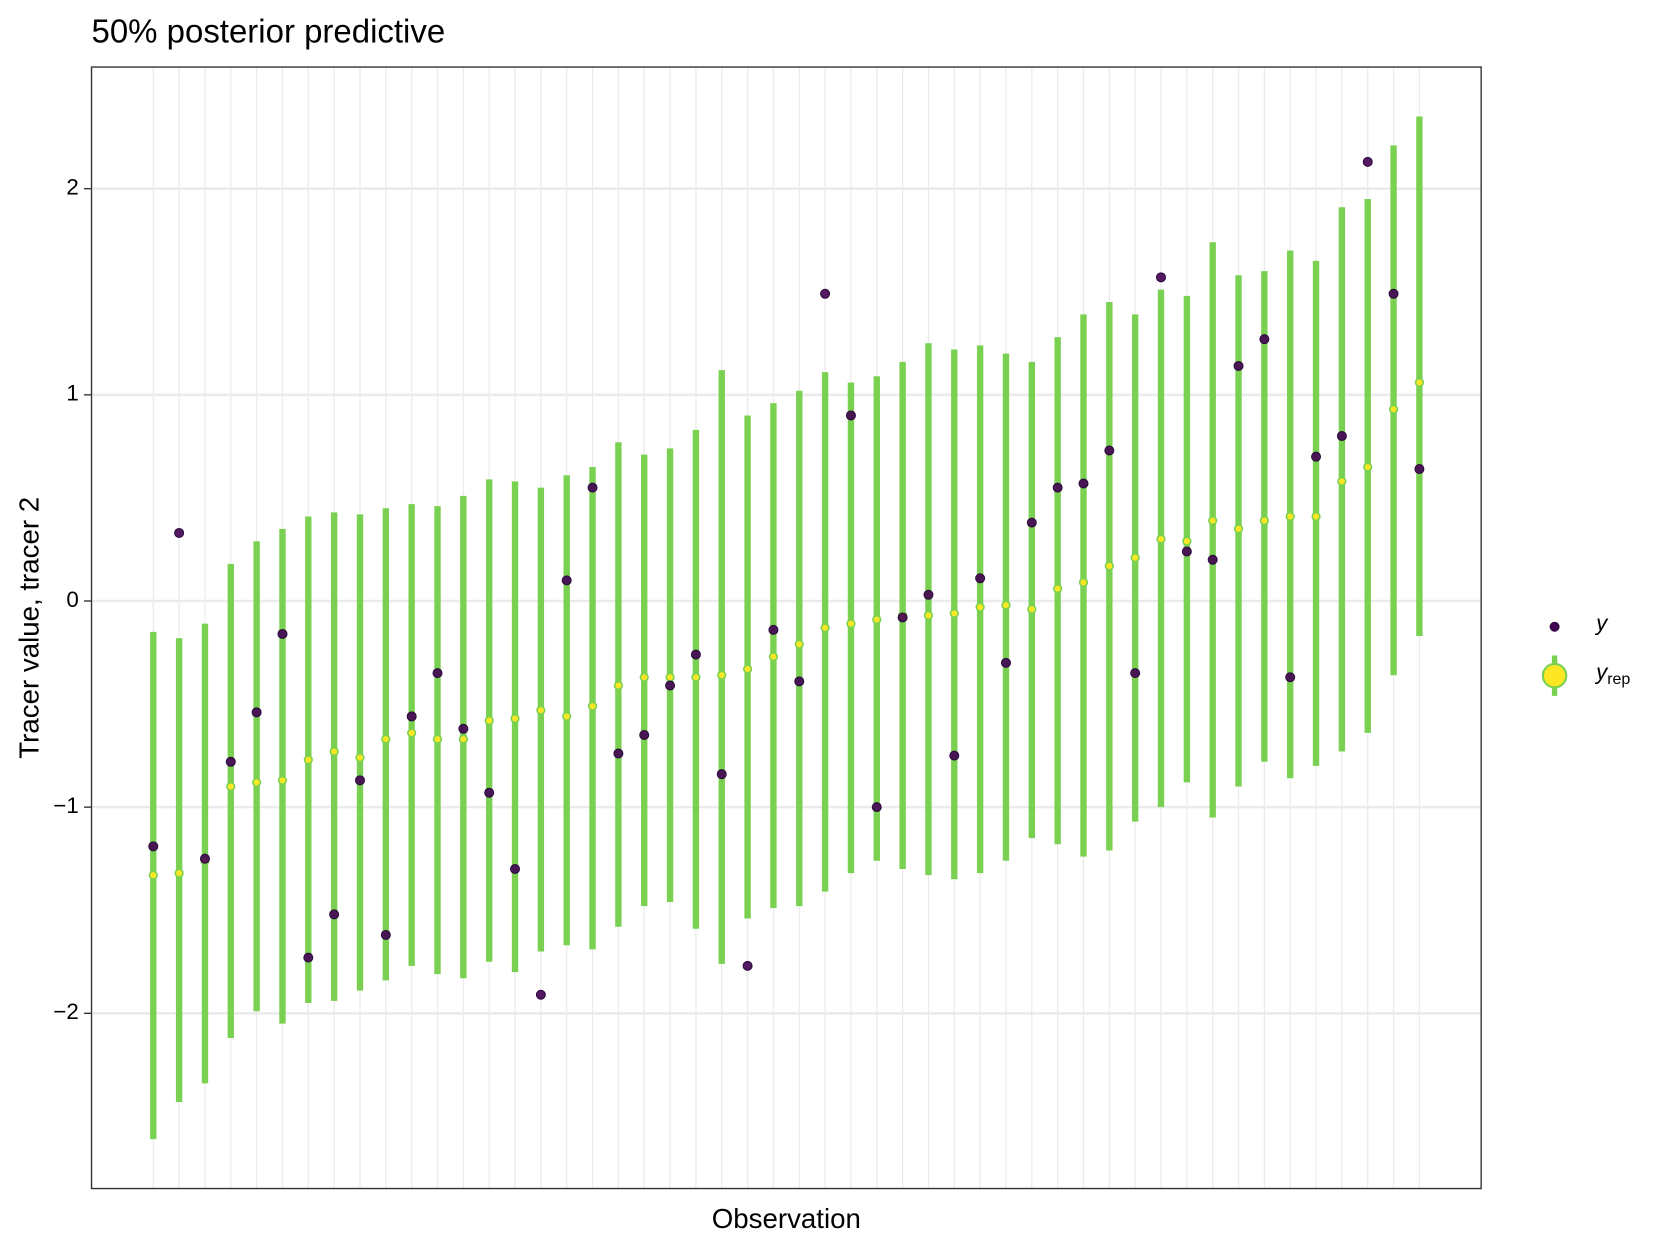 The width and height of the screenshot is (1661, 1251). Describe the element at coordinates (65, 1011) in the screenshot. I see `y-tick-label: −2` at that location.